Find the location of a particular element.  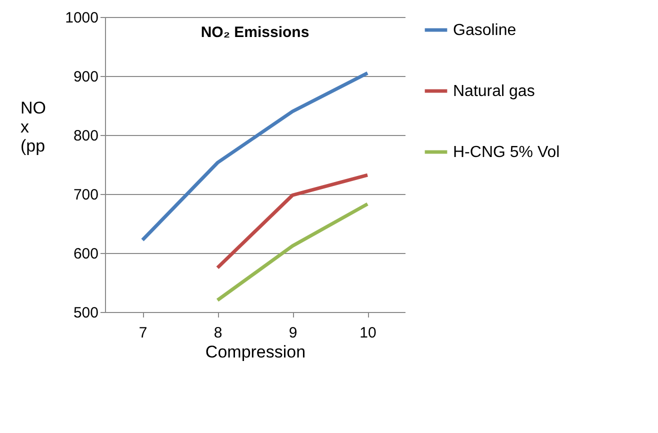

y-tick-label: 700 is located at coordinates (85, 195).